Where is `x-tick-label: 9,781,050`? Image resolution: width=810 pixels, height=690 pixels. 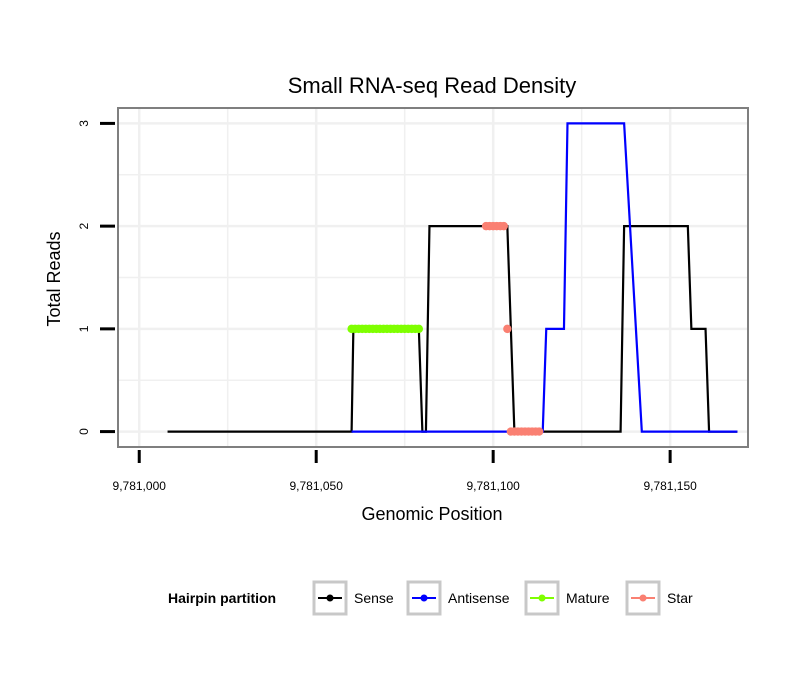
x-tick-label: 9,781,050 is located at coordinates (317, 486).